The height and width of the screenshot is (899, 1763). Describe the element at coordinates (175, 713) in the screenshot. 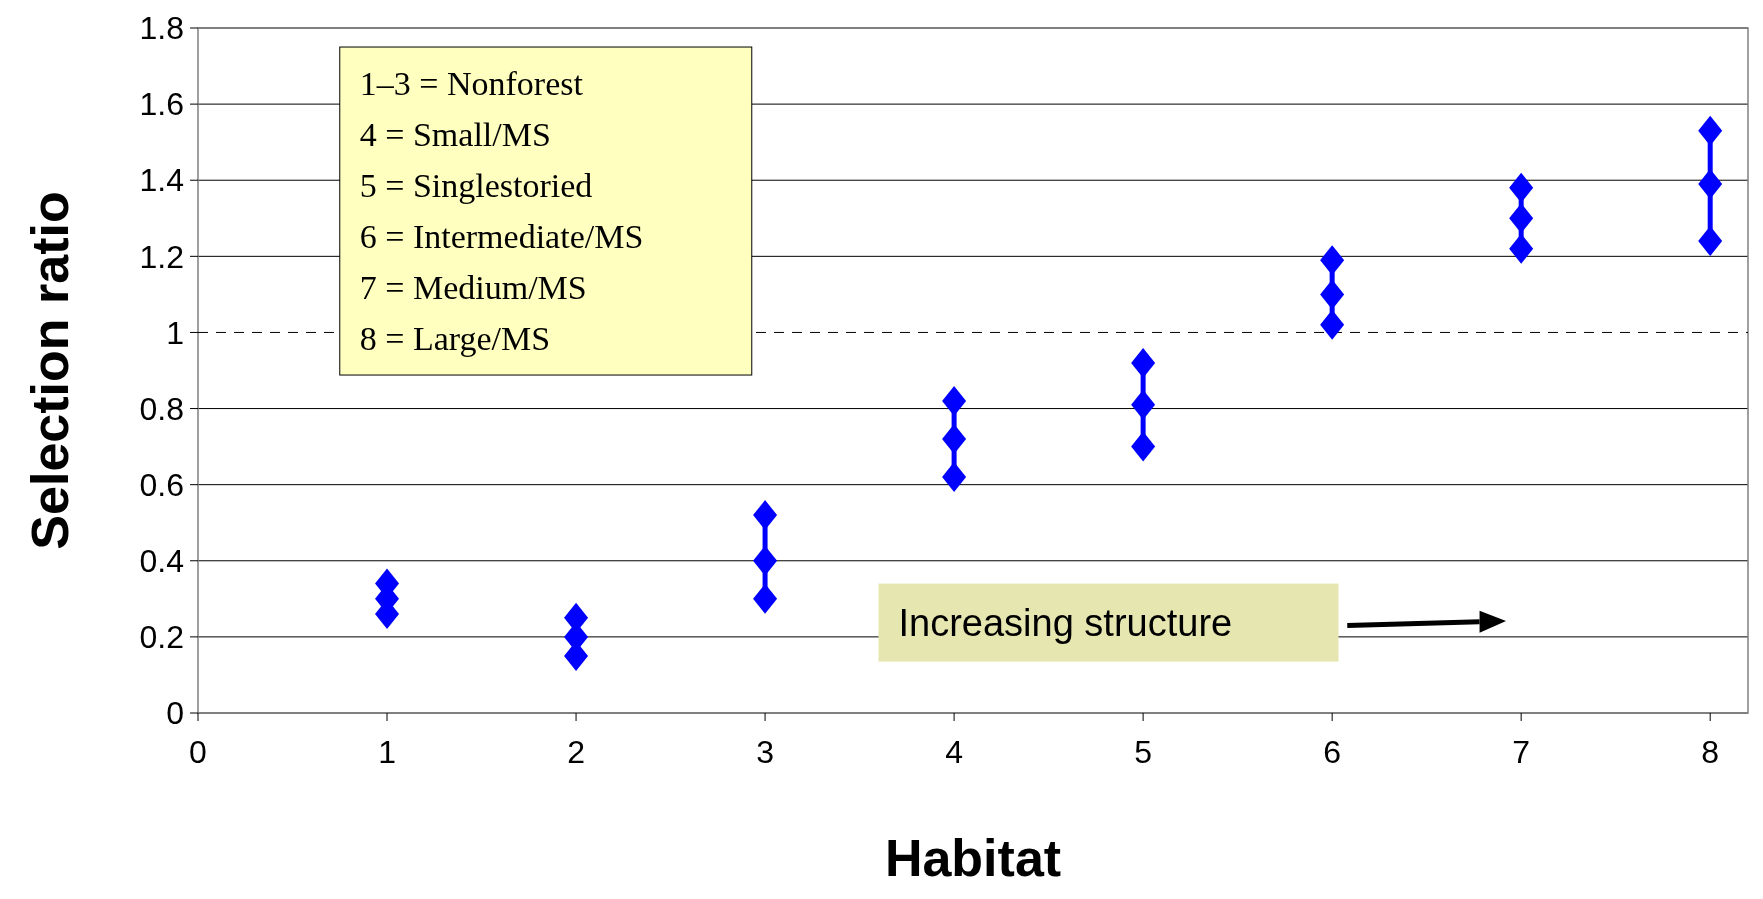

I see `y-tick-label: 0` at that location.